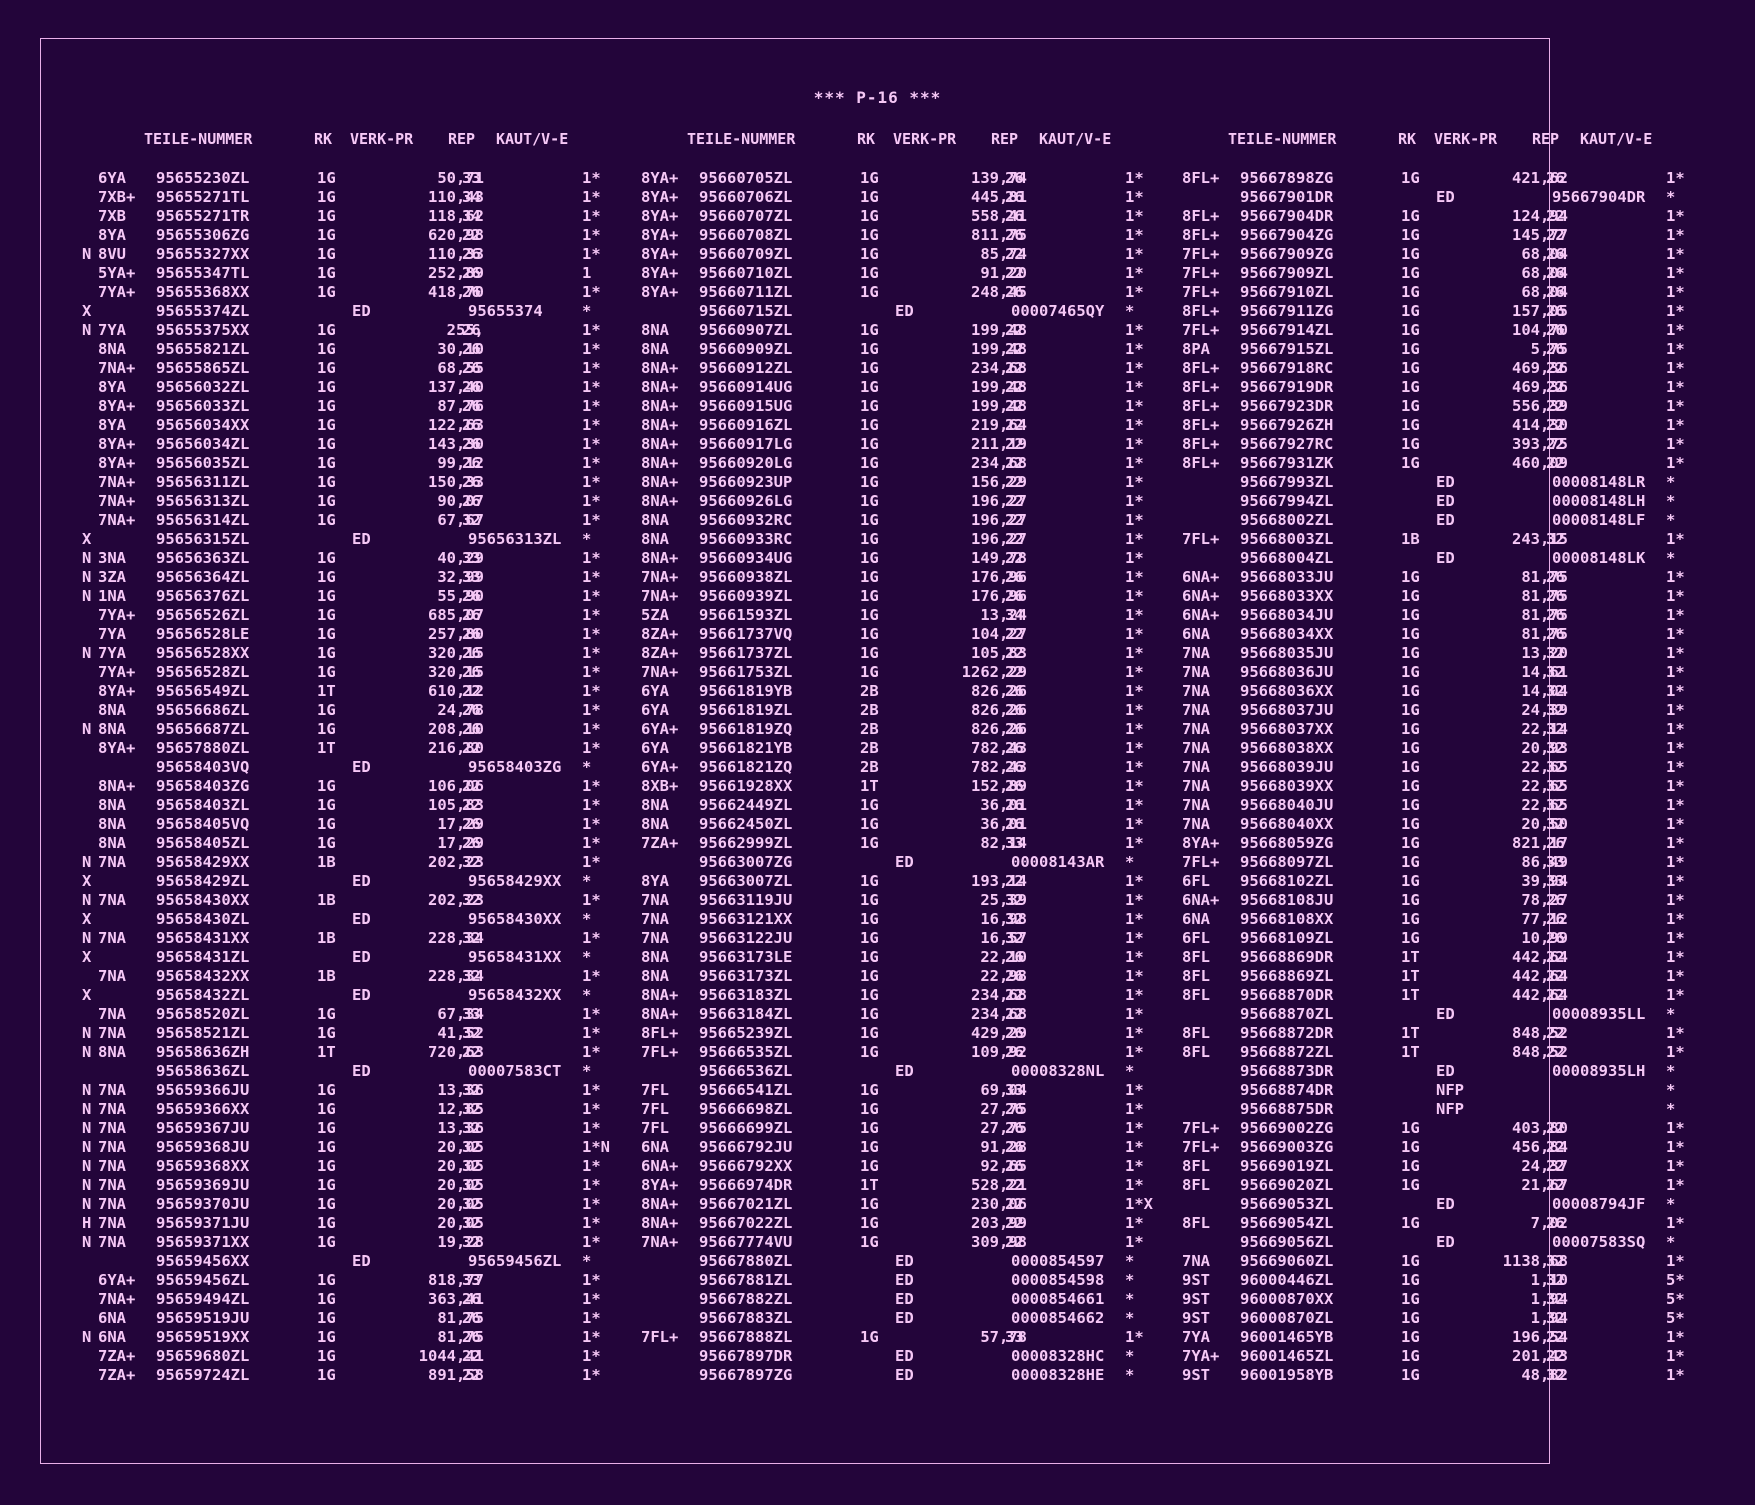 The width and height of the screenshot is (1755, 1505). I want to click on price-cell: 22,14, so click(1544, 729).